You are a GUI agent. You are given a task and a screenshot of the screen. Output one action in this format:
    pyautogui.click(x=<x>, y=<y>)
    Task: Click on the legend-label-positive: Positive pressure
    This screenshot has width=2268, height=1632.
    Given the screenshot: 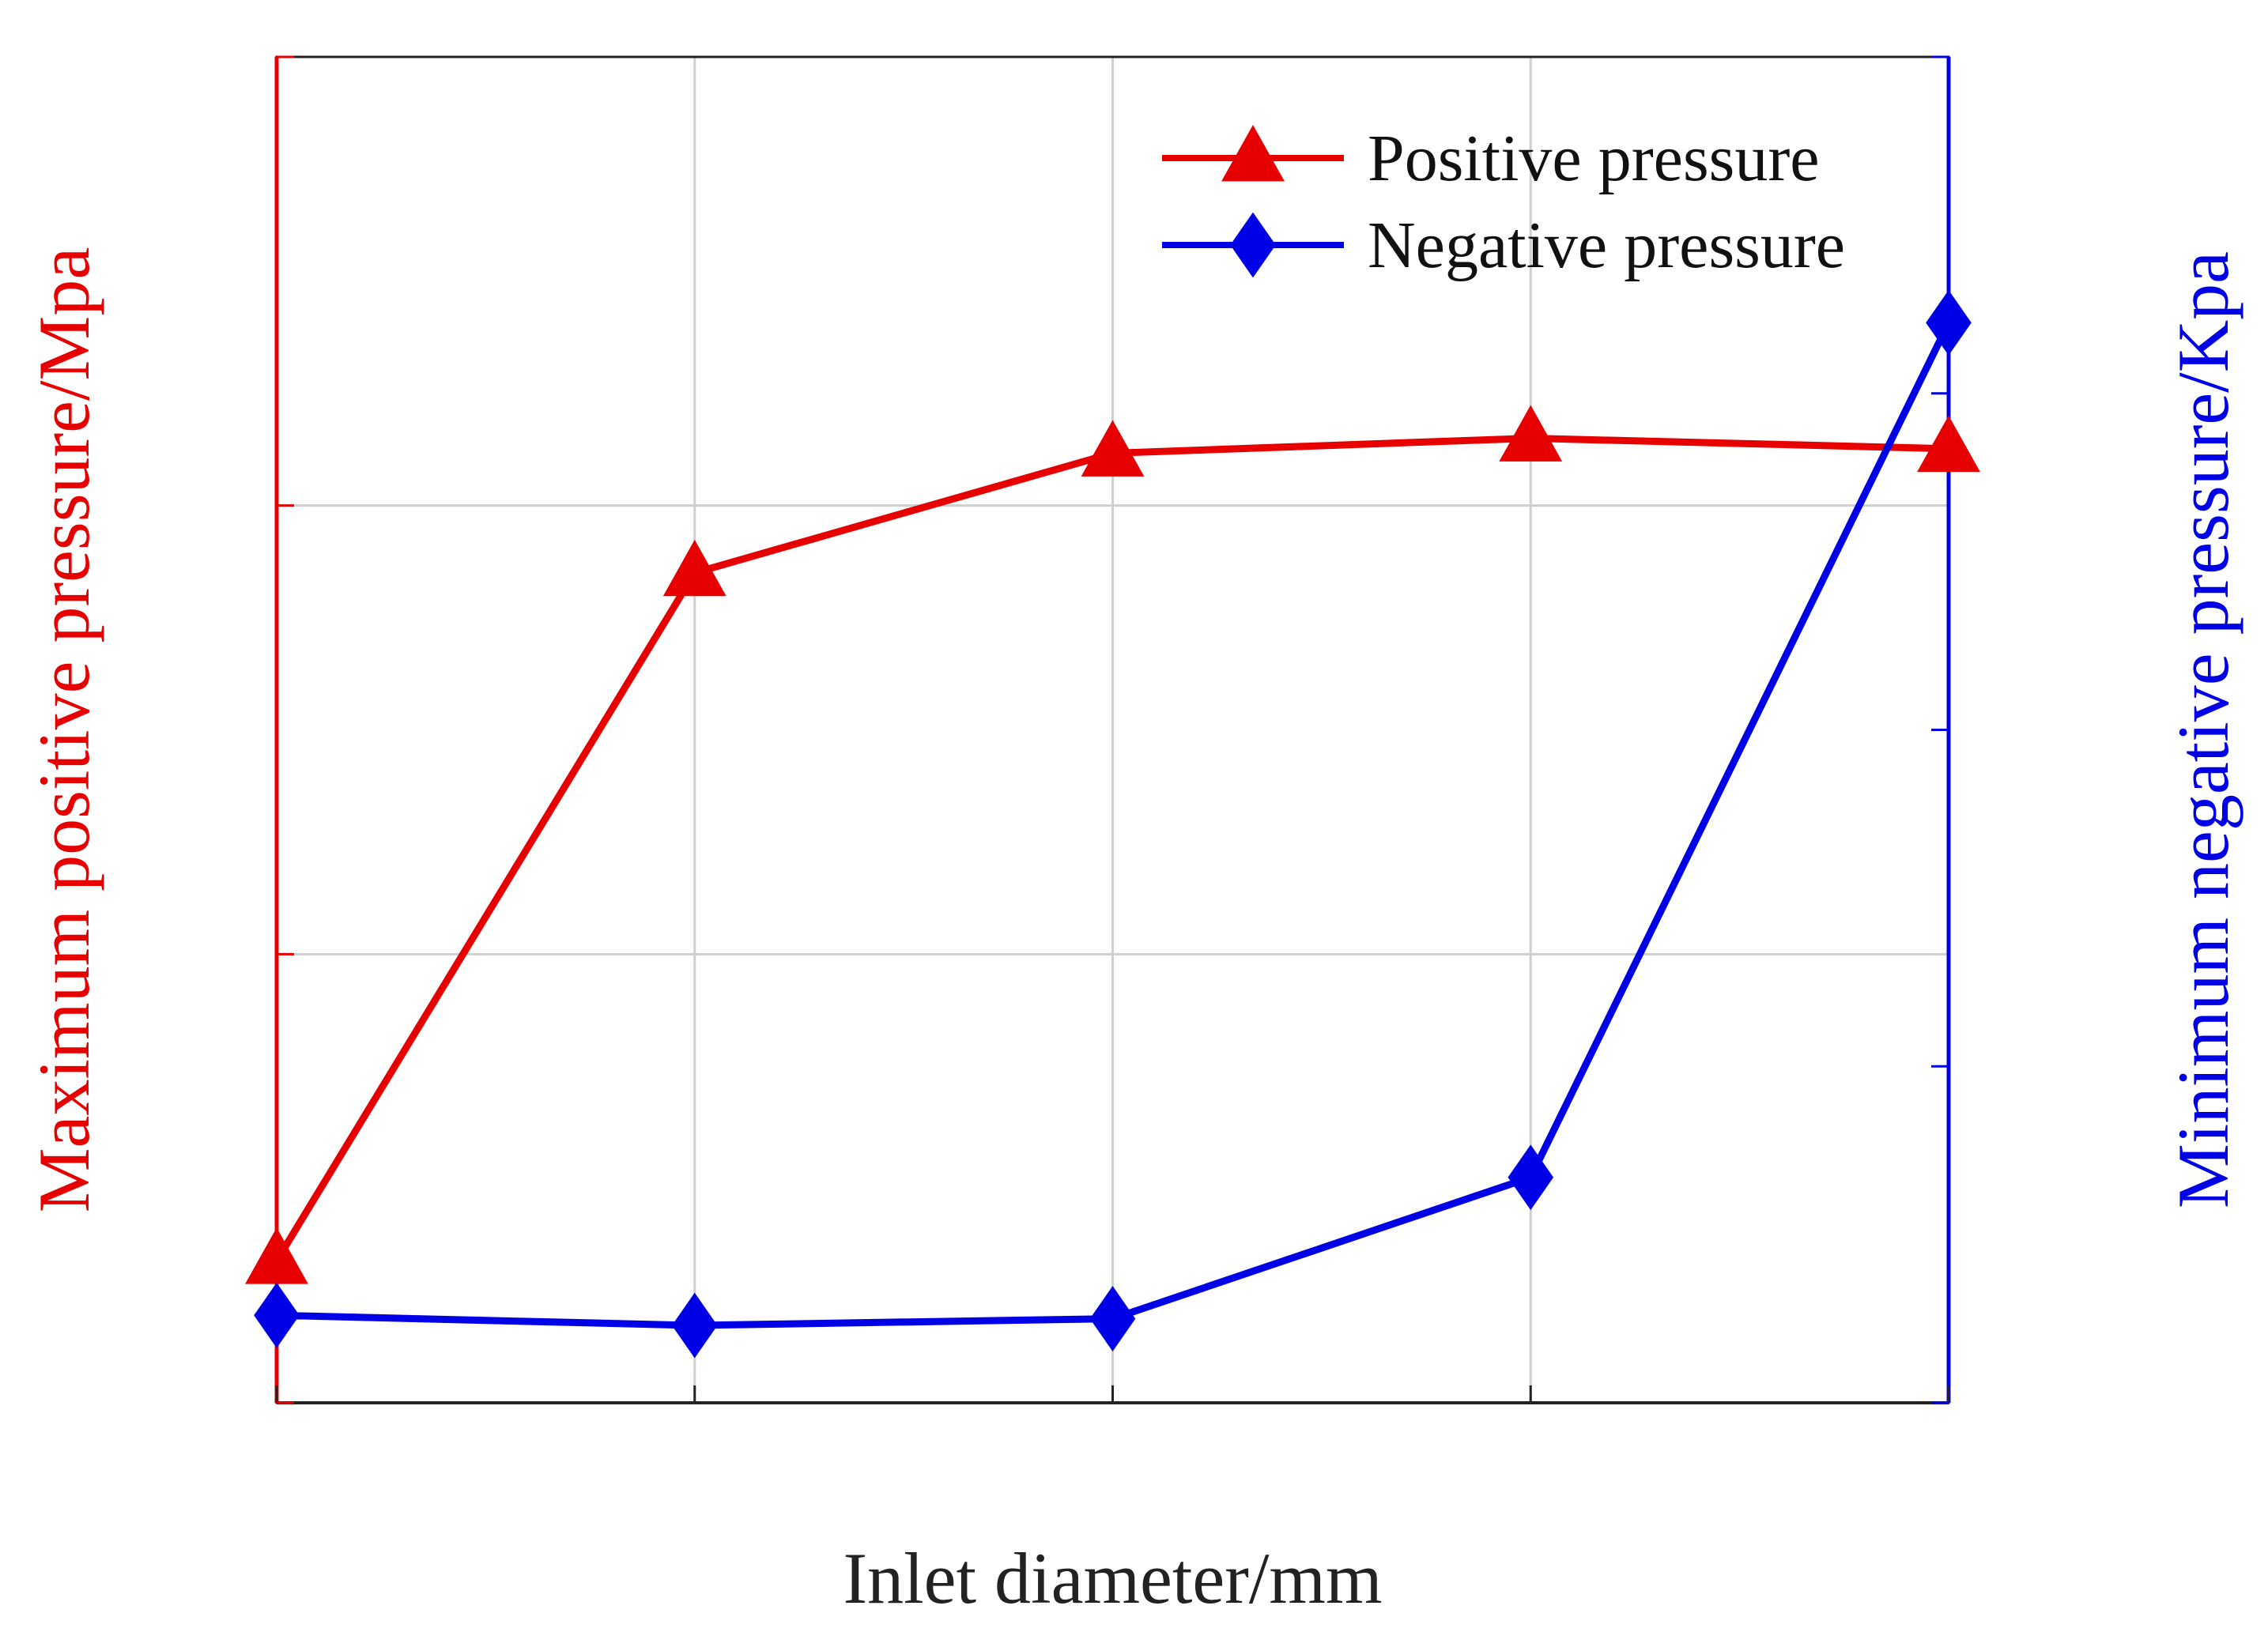 What is the action you would take?
    pyautogui.click(x=1594, y=159)
    